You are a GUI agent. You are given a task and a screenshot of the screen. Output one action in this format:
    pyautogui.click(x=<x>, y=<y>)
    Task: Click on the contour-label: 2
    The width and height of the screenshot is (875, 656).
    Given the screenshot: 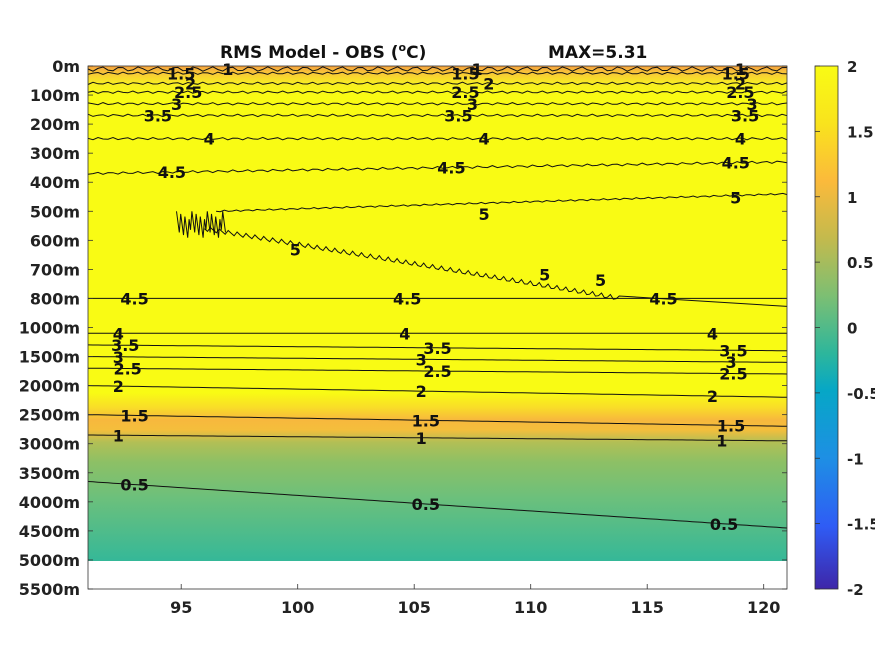 What is the action you would take?
    pyautogui.click(x=118, y=386)
    